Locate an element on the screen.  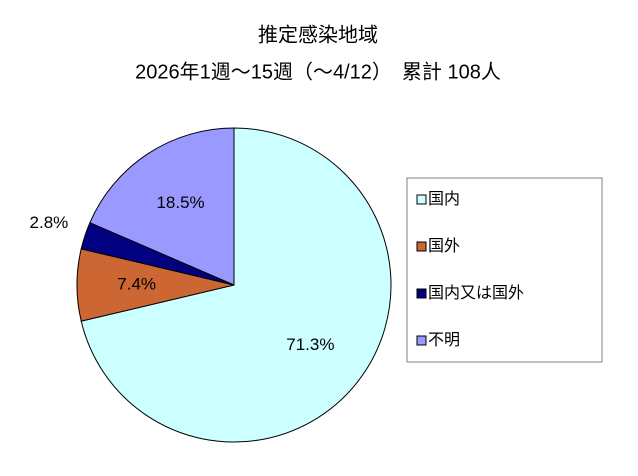
chart-title: 推定感染地域 is located at coordinates (318, 34).